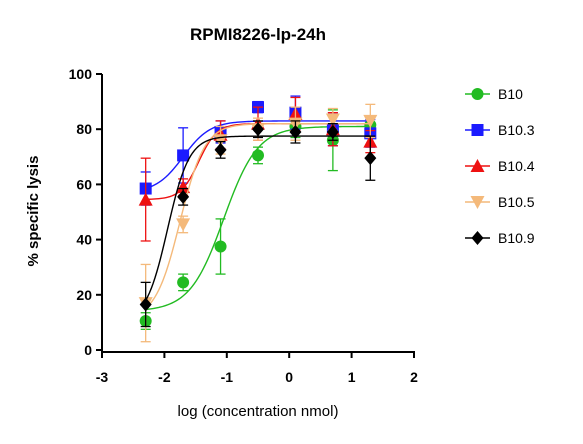  Describe the element at coordinates (258, 411) in the screenshot. I see `x-axis-label: log (concentration nmol)` at that location.